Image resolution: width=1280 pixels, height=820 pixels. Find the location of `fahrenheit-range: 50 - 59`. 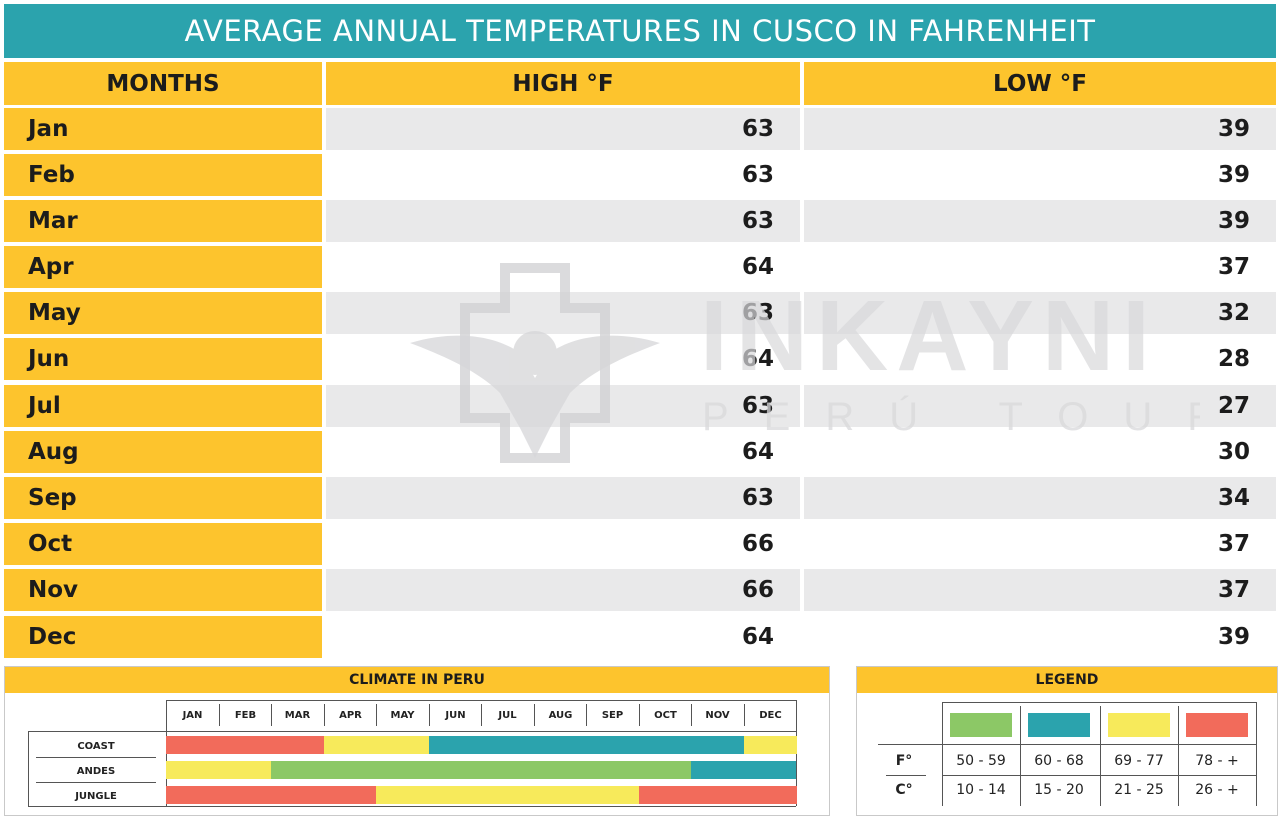

fahrenheit-range: 50 - 59 is located at coordinates (981, 761).